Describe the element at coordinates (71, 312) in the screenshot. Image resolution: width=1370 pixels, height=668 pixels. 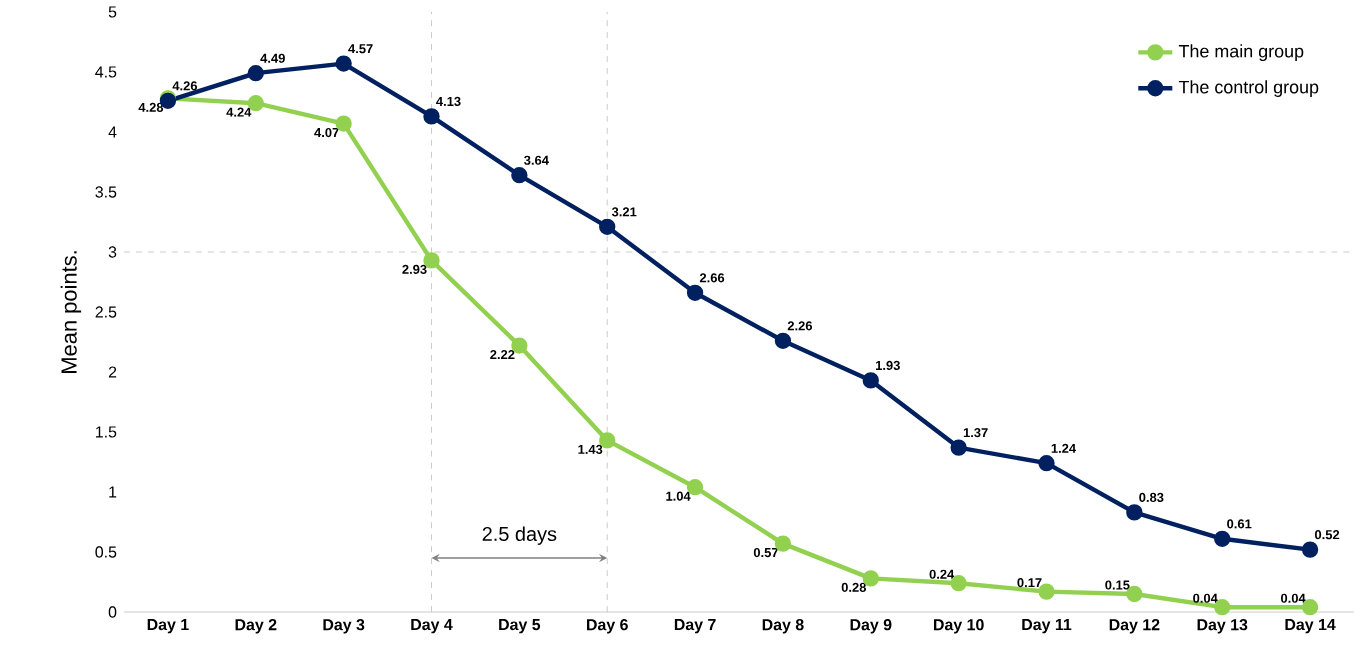
I see `y-axis-title: Mean points.` at that location.